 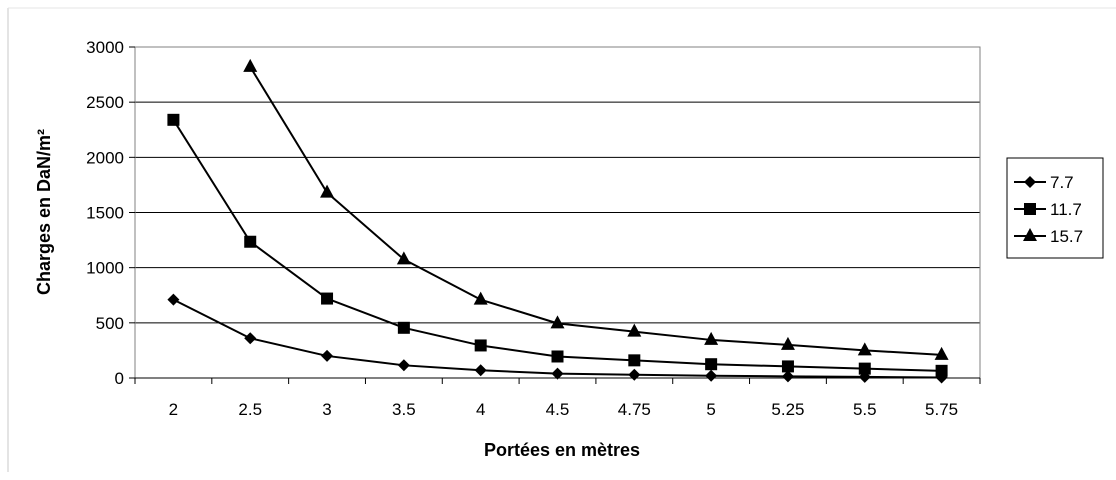 I want to click on y-tick-label: 3000, so click(x=105, y=47).